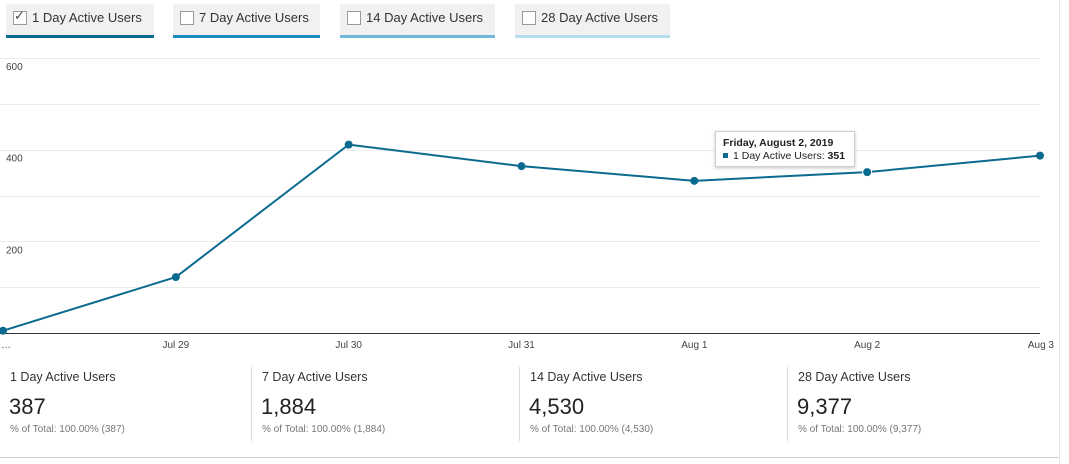 The height and width of the screenshot is (464, 1069). Describe the element at coordinates (1041, 345) in the screenshot. I see `x-tick-label: Aug 3` at that location.